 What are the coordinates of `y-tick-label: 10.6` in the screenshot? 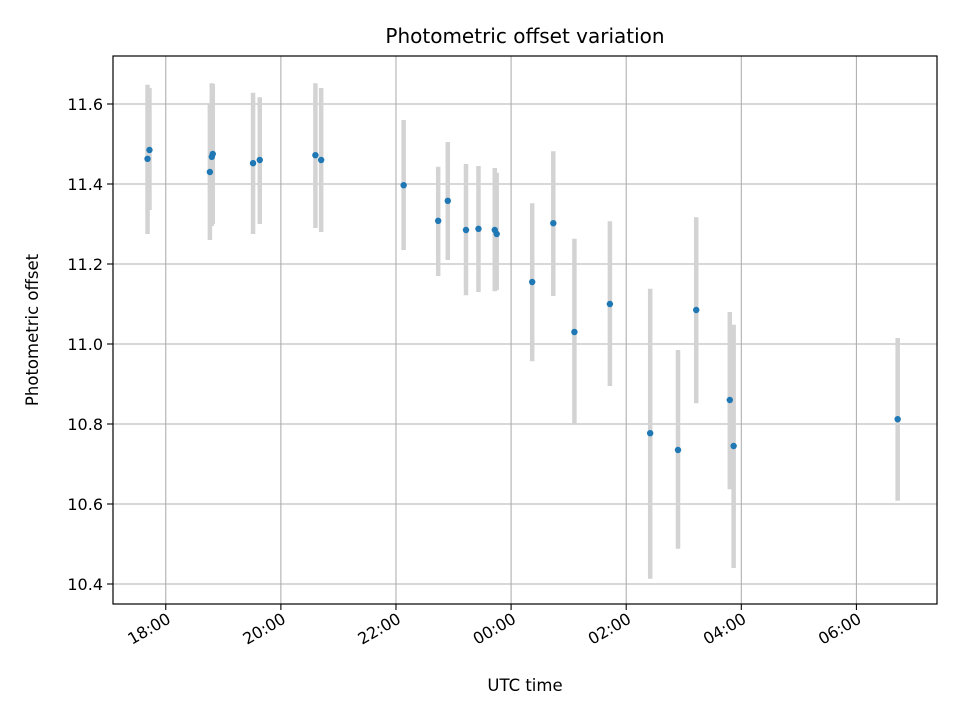 It's located at (85, 504).